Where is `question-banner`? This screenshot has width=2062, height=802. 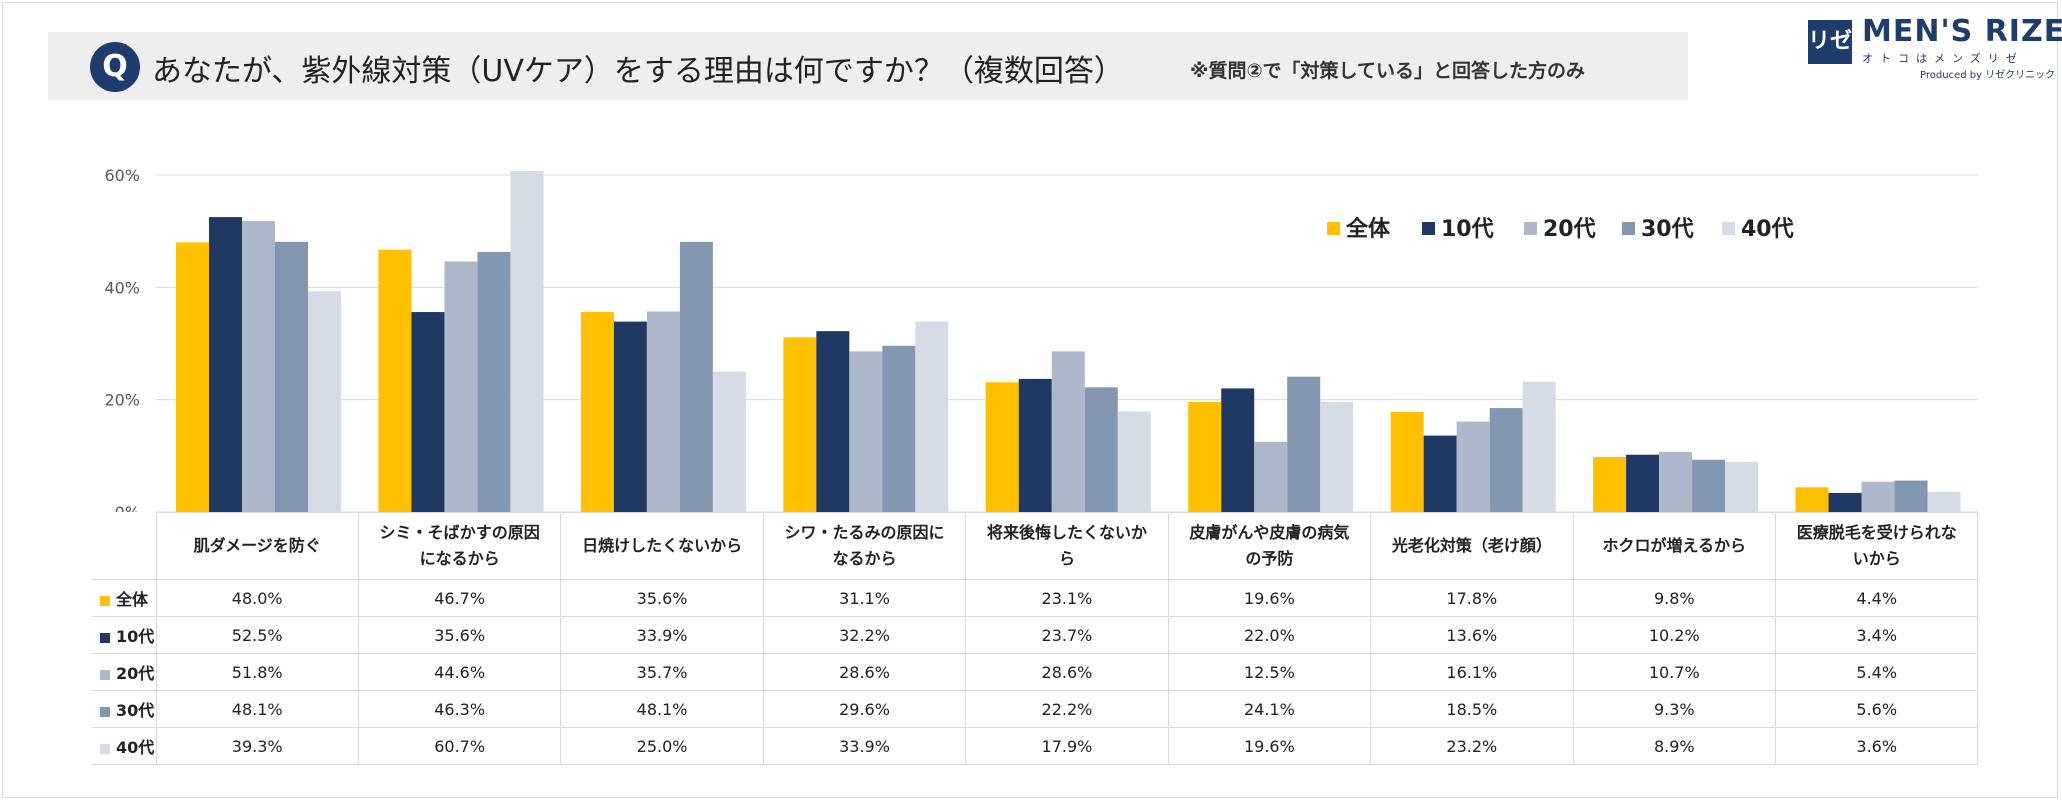 question-banner is located at coordinates (868, 66).